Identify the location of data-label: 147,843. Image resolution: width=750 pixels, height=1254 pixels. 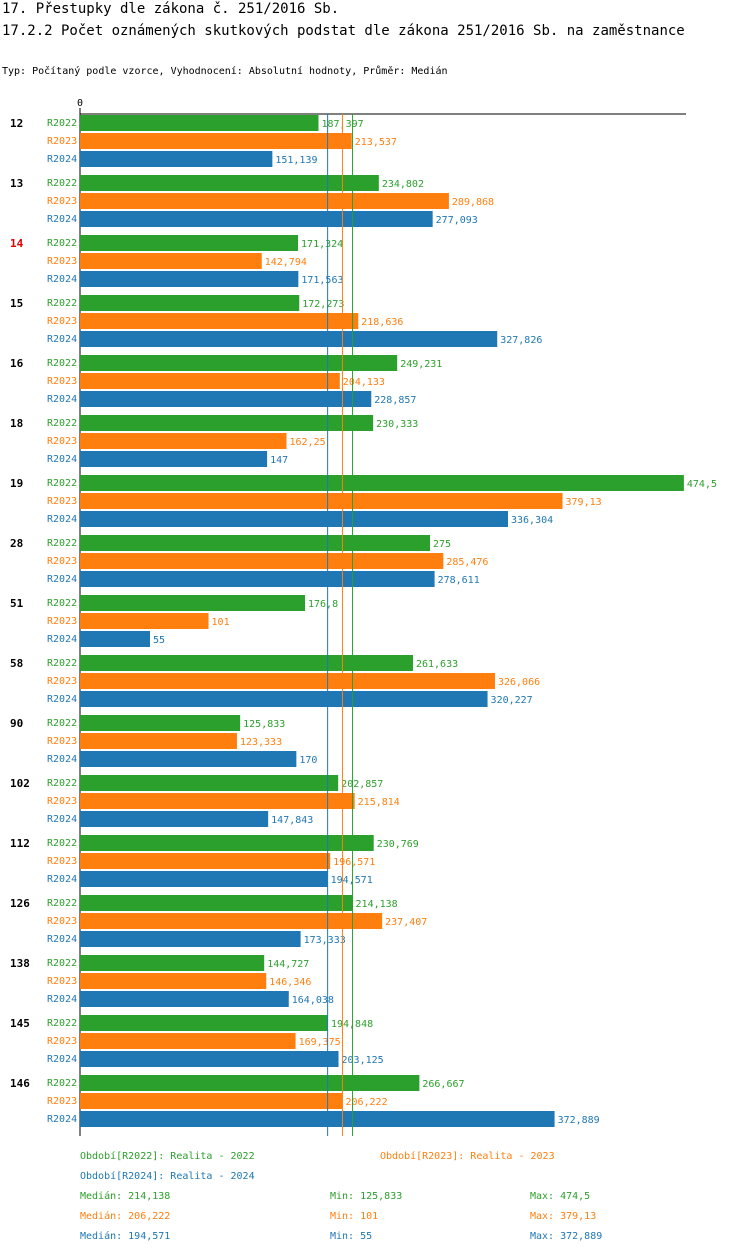
(292, 820).